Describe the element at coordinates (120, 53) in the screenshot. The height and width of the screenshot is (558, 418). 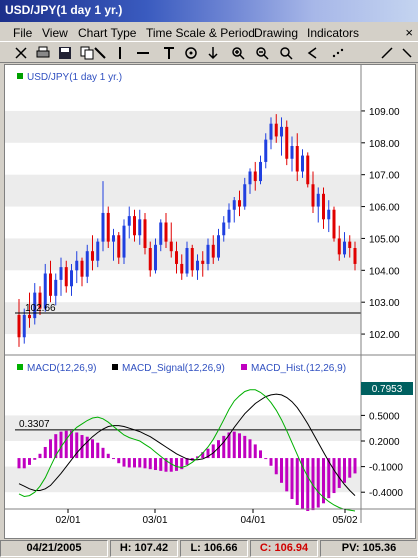
I see `vertical-line-icon` at that location.